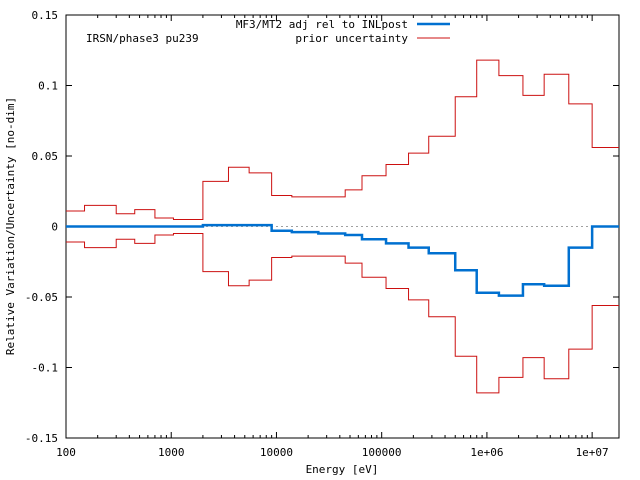 The width and height of the screenshot is (640, 480). What do you see at coordinates (41, 297) in the screenshot?
I see `y-tick-label-2: -0.05` at bounding box center [41, 297].